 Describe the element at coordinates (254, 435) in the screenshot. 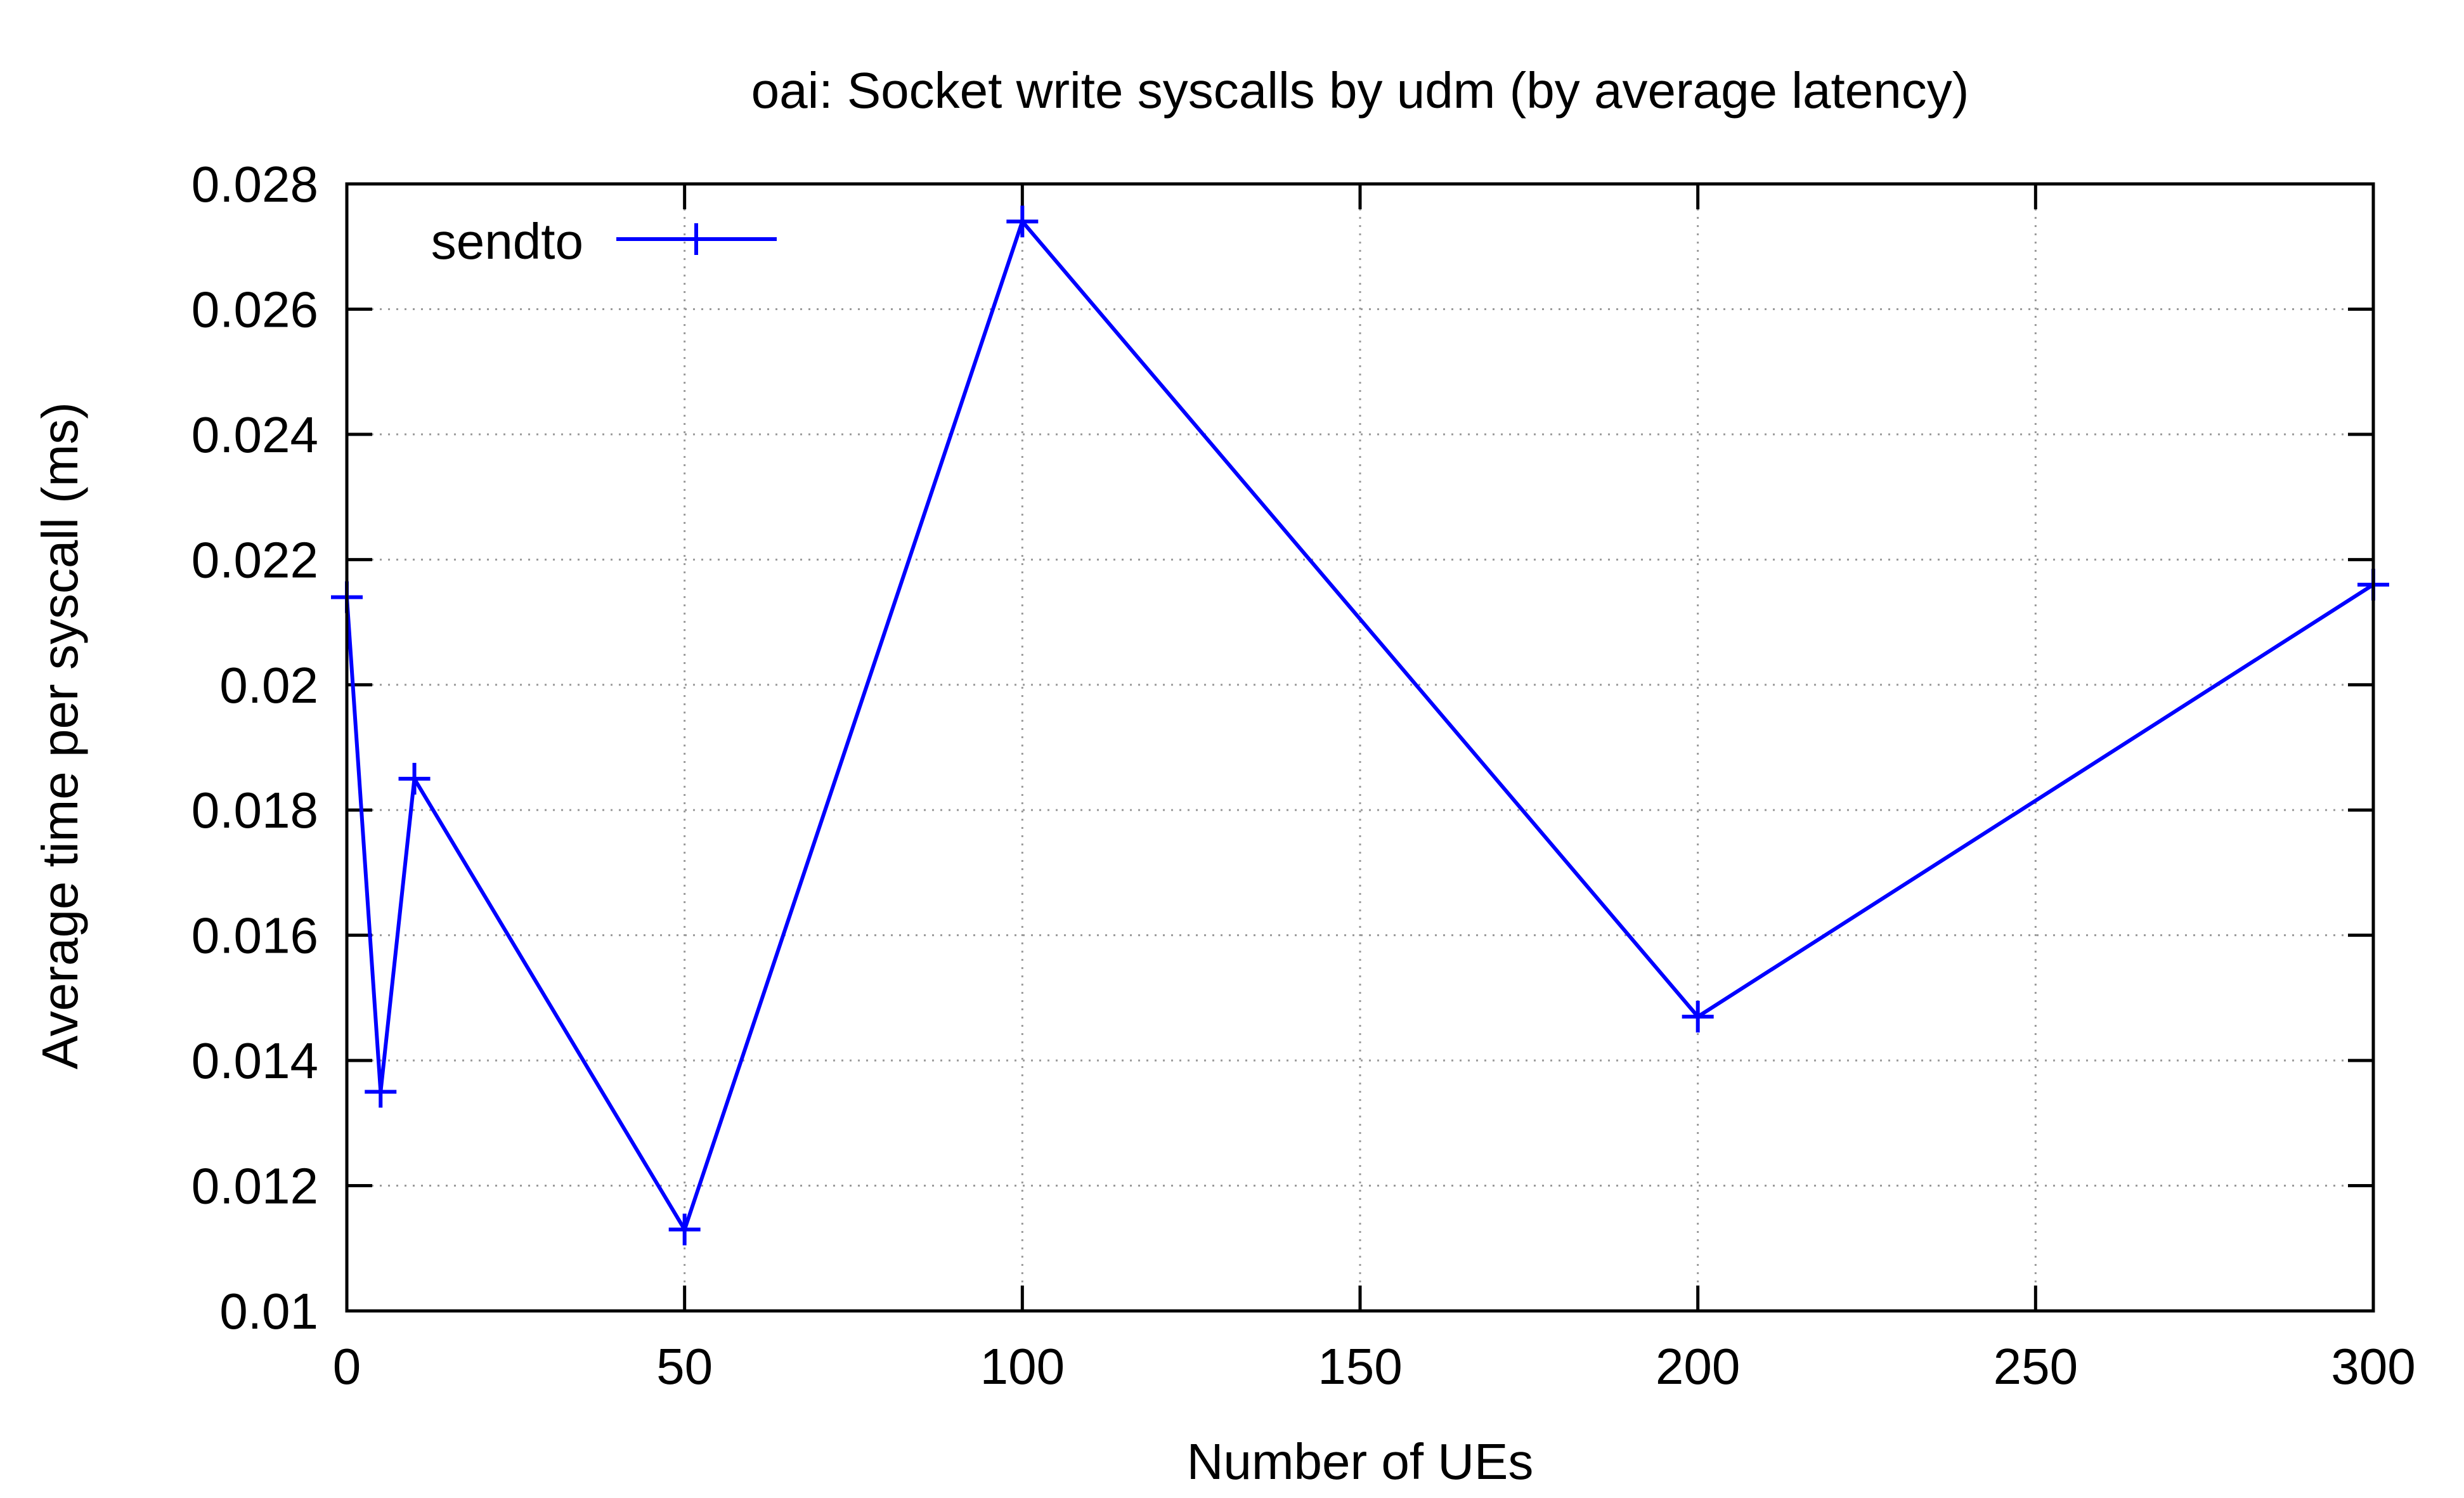

I see `y-tick-label: 0.024` at that location.